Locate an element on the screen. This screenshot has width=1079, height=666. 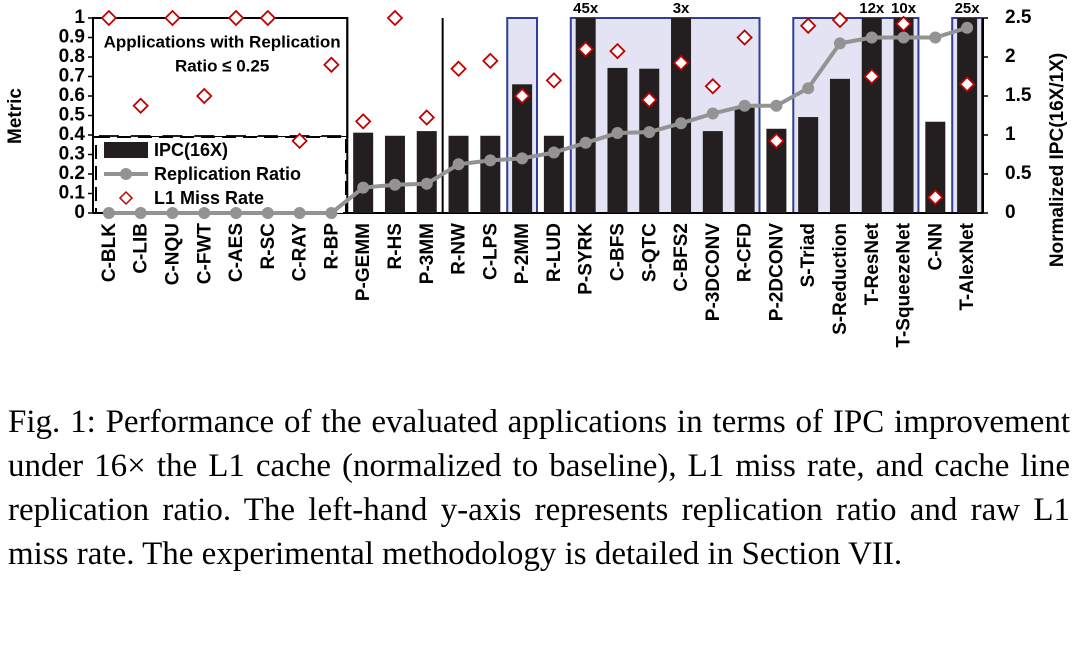
x-tick-label: R-NW is located at coordinates (459, 249).